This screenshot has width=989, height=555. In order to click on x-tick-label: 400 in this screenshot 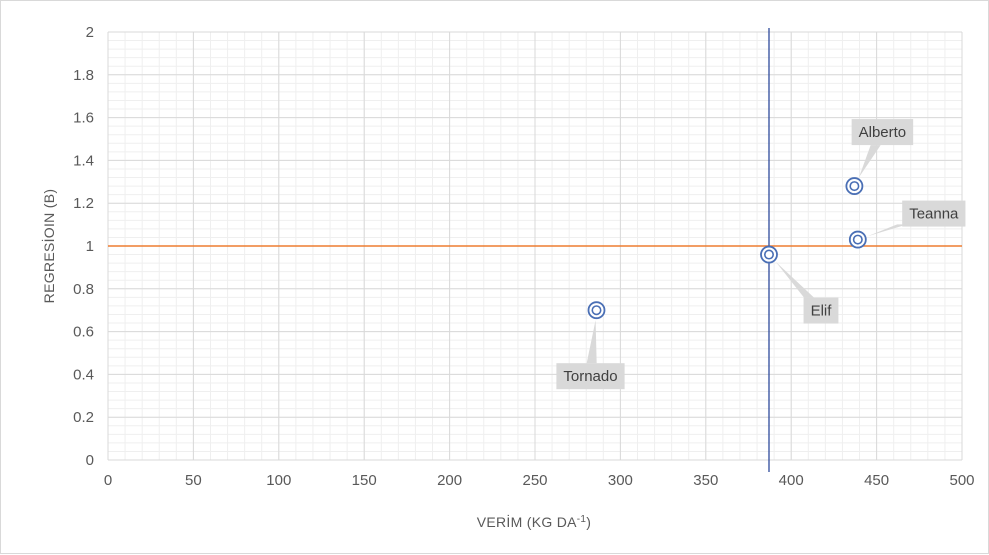, I will do `click(791, 480)`.